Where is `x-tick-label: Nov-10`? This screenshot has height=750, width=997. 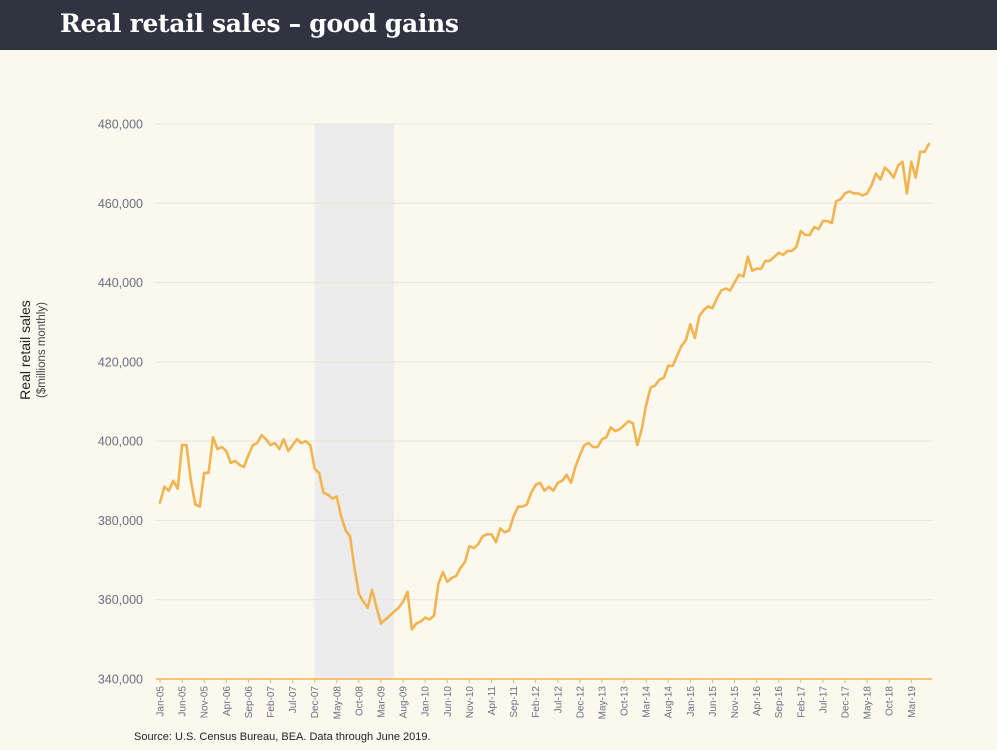
x-tick-label: Nov-10 is located at coordinates (470, 702).